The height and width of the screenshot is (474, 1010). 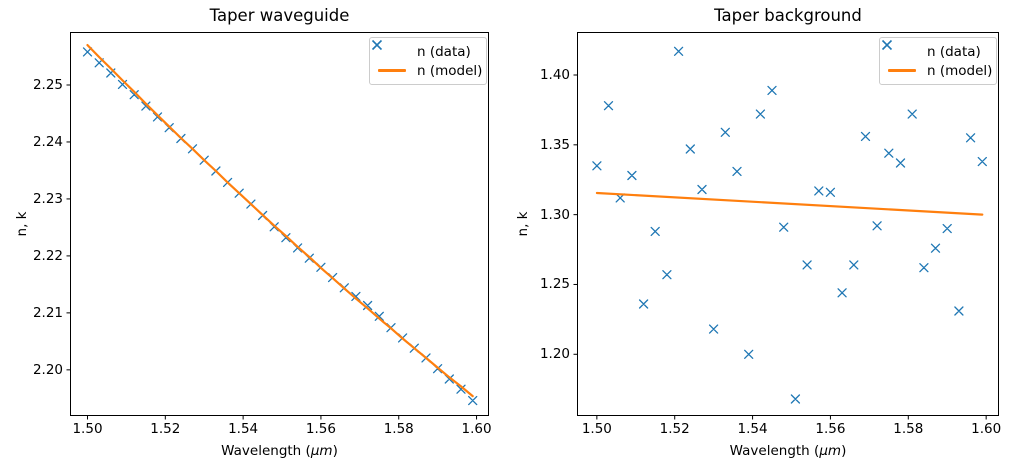 What do you see at coordinates (554, 214) in the screenshot?
I see `y-tick-label: 1.30` at bounding box center [554, 214].